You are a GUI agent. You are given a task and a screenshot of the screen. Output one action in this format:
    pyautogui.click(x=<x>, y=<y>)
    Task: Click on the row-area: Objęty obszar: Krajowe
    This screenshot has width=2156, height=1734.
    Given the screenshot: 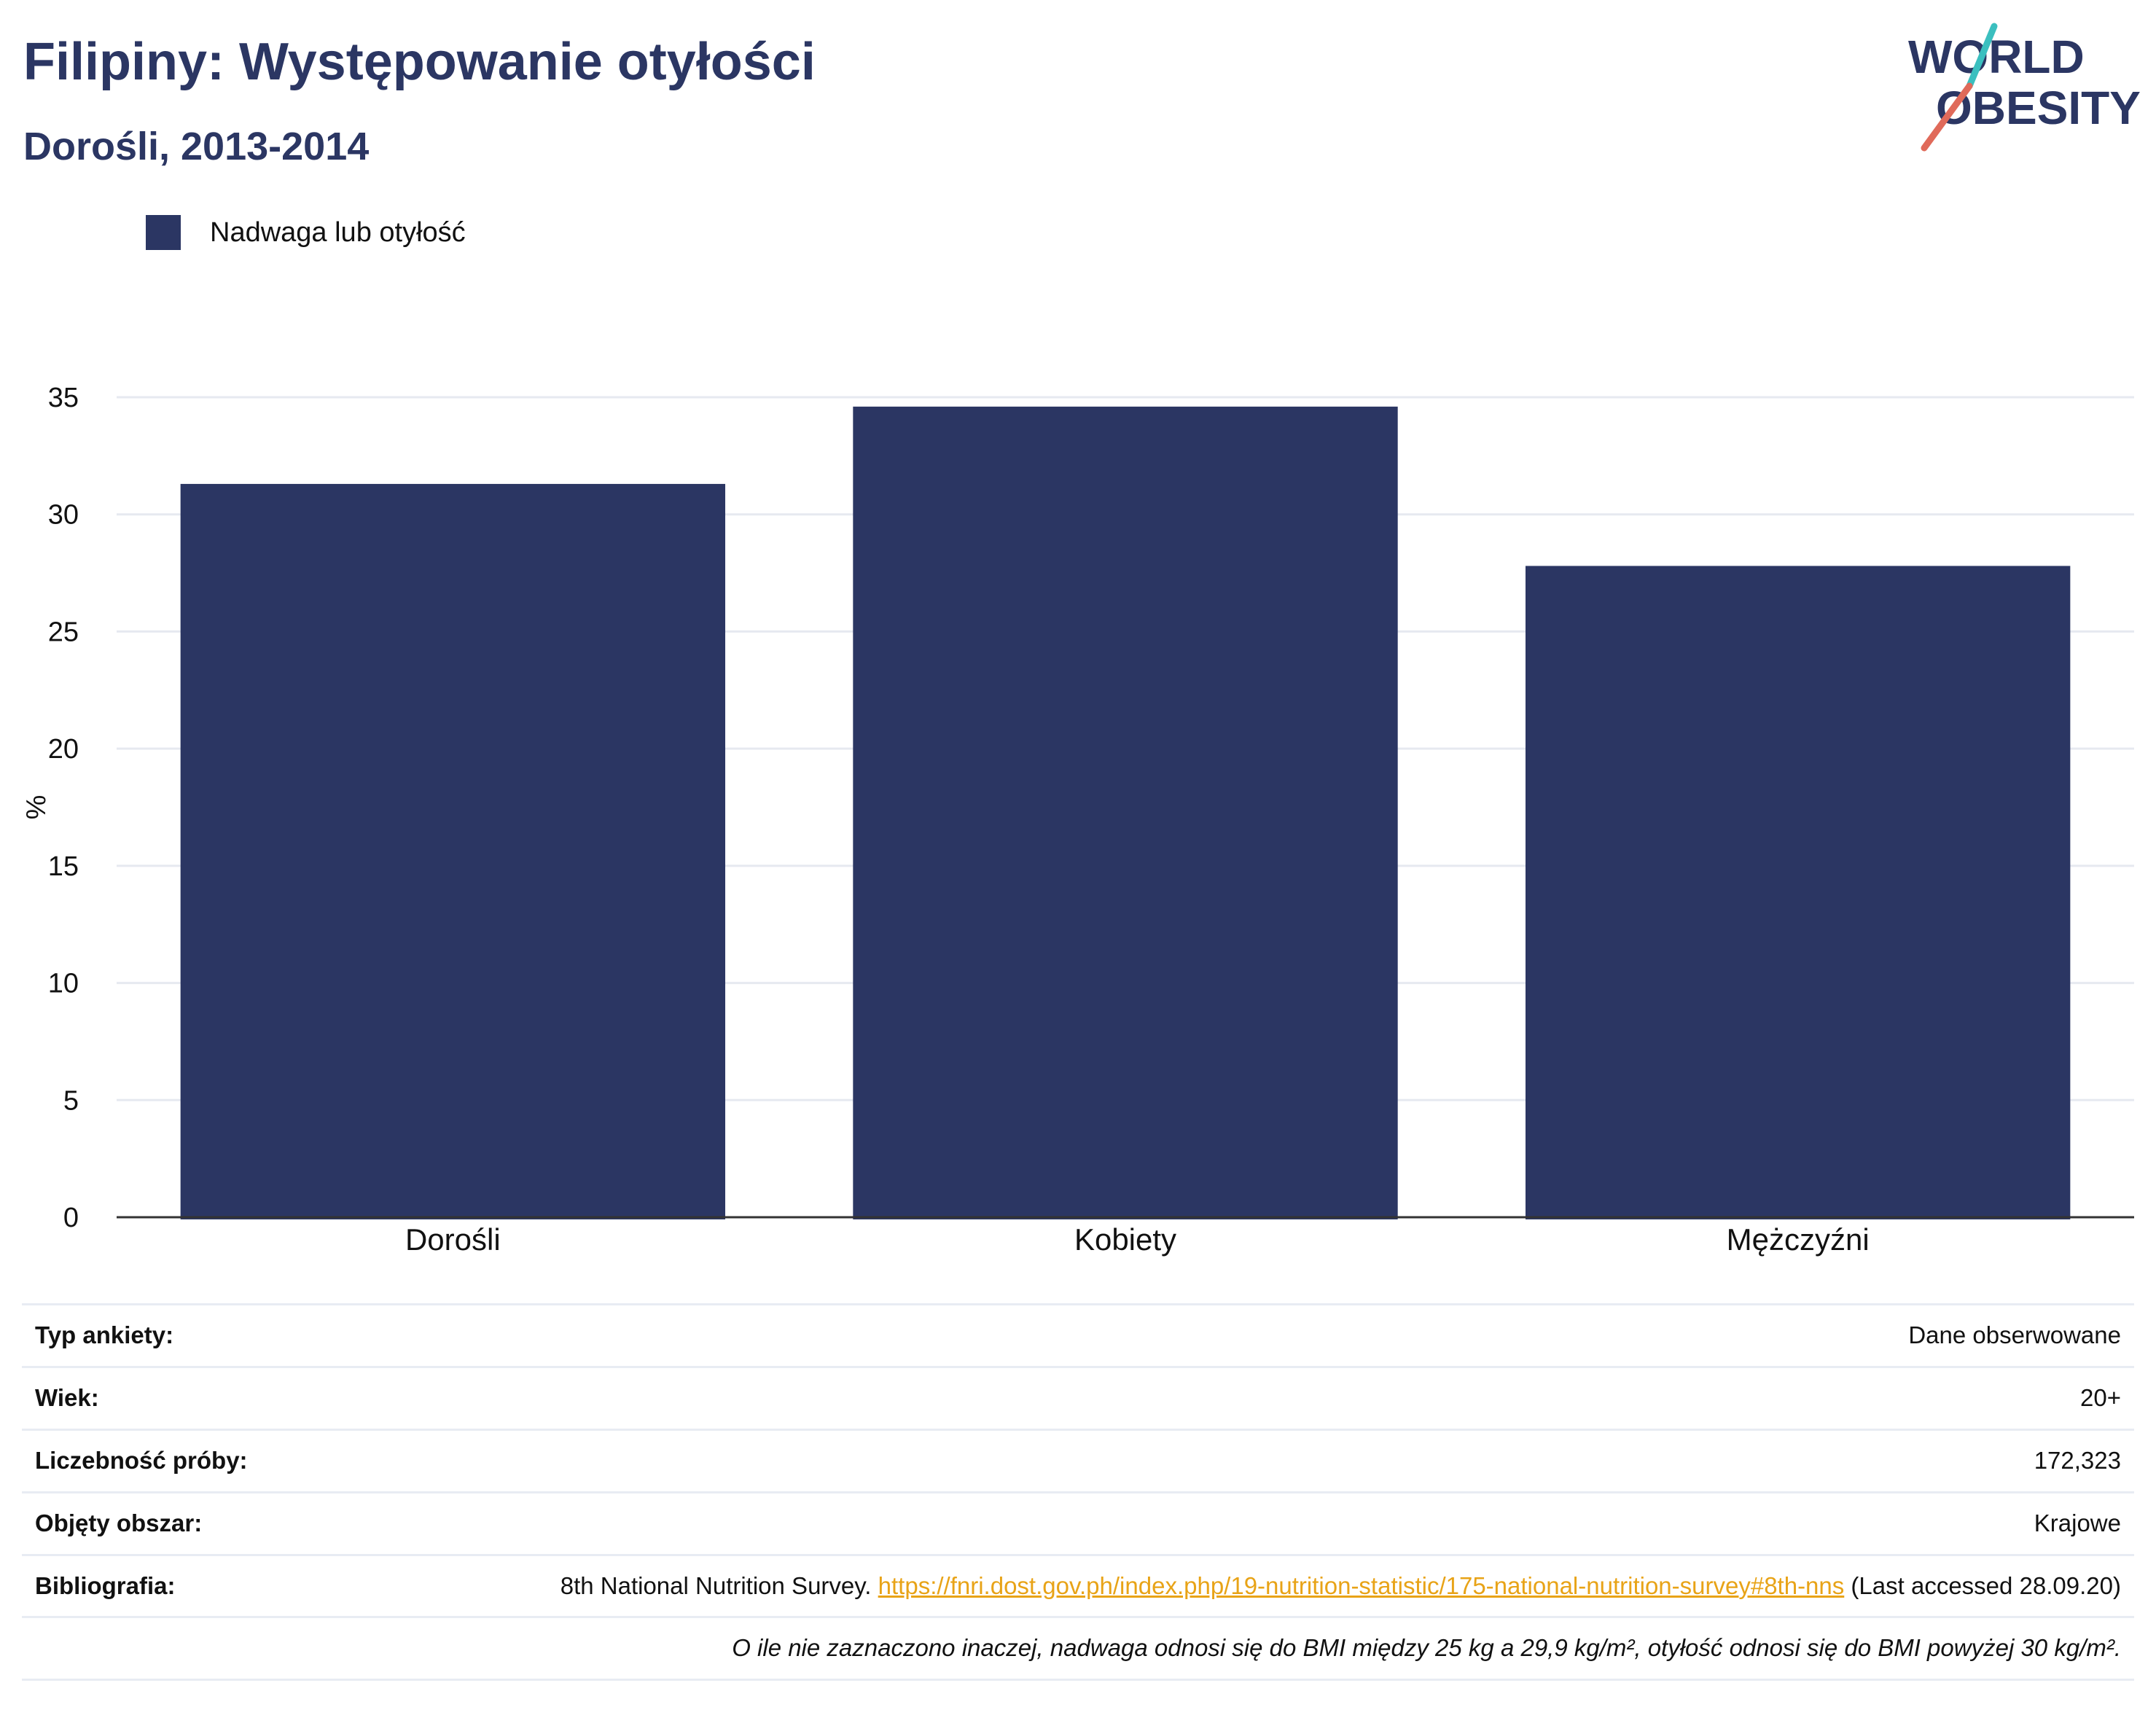 What is the action you would take?
    pyautogui.click(x=1078, y=1523)
    